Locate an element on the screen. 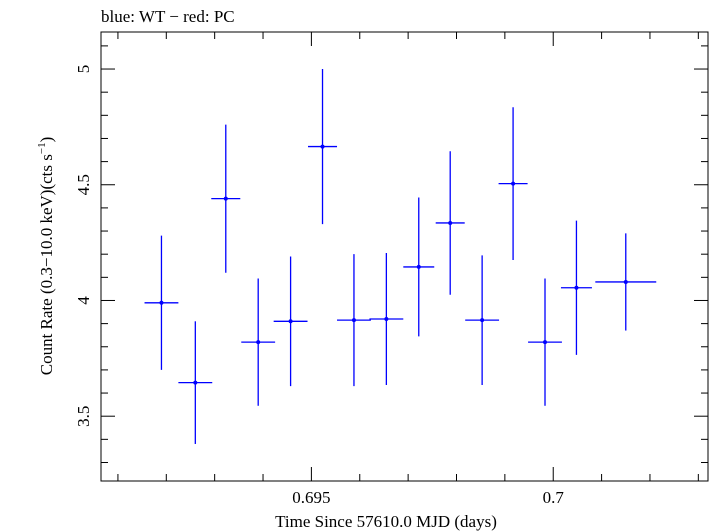 Image resolution: width=709 pixels, height=532 pixels. y-axis-label-close: ) is located at coordinates (46, 140).